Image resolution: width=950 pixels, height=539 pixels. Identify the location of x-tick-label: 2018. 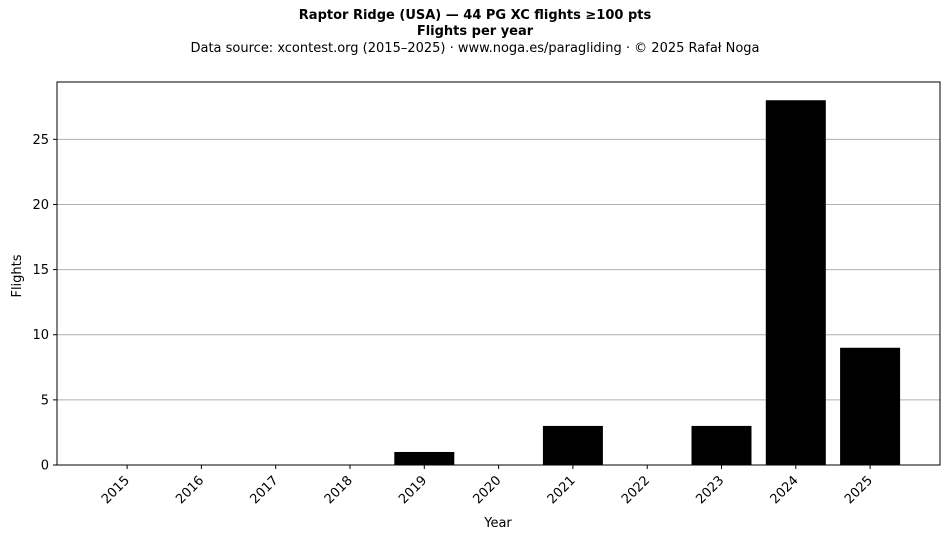
(339, 490).